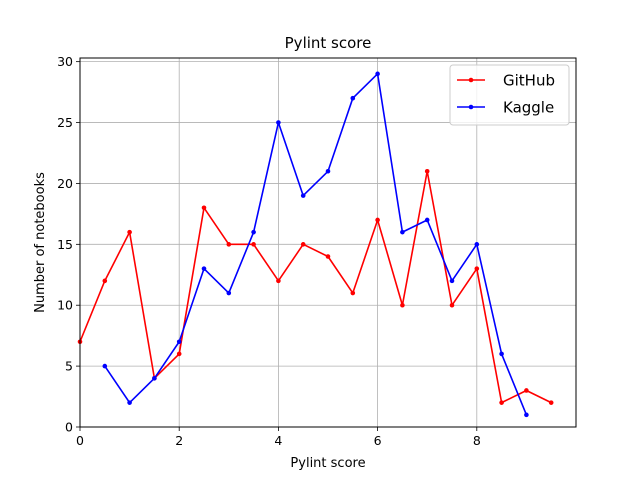  I want to click on legend-label-kaggle: Kaggle, so click(528, 108).